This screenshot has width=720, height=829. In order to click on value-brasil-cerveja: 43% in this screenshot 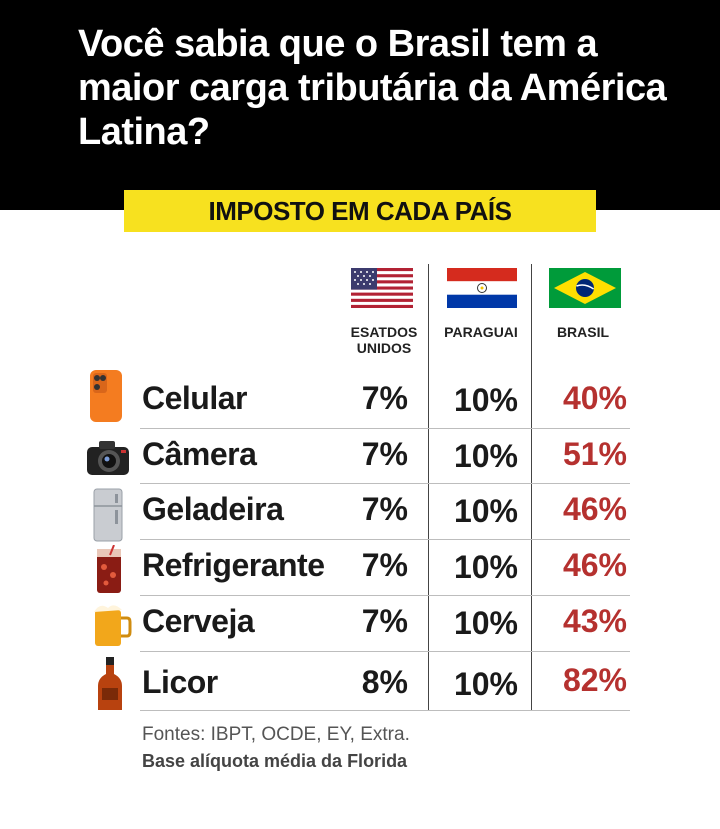, I will do `click(594, 621)`.